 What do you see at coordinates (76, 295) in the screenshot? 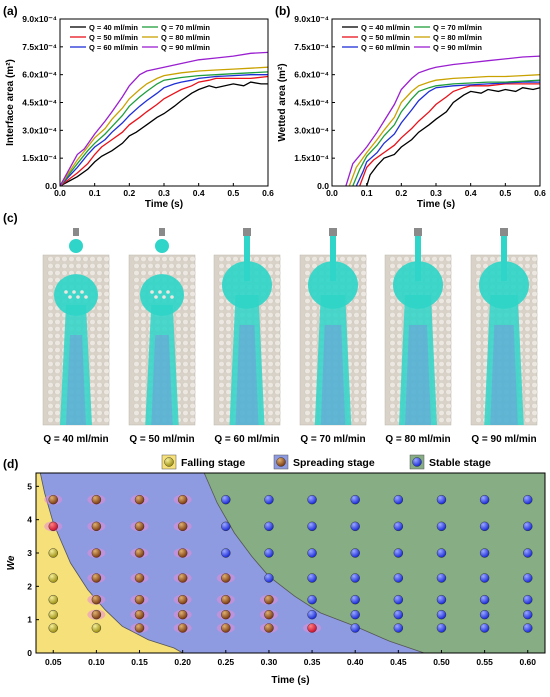
I see `fluid-head` at bounding box center [76, 295].